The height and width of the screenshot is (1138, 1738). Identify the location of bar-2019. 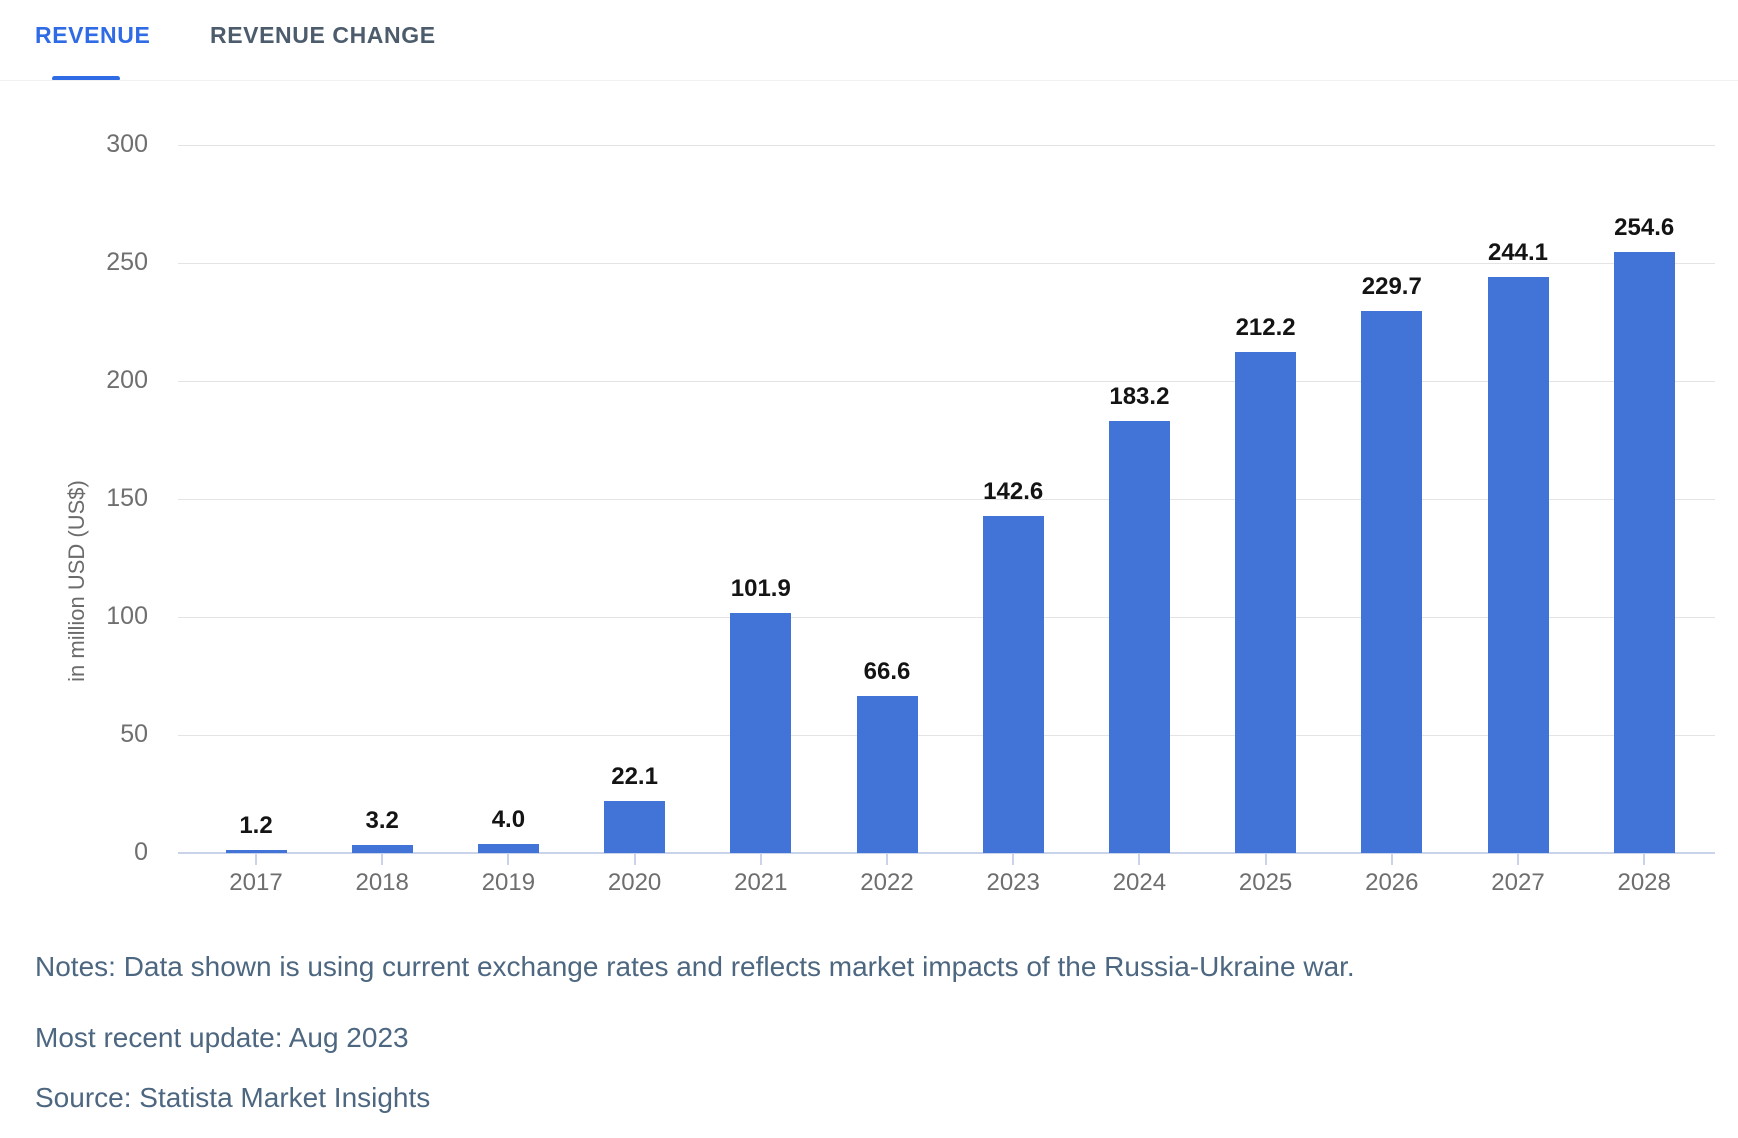
(508, 848).